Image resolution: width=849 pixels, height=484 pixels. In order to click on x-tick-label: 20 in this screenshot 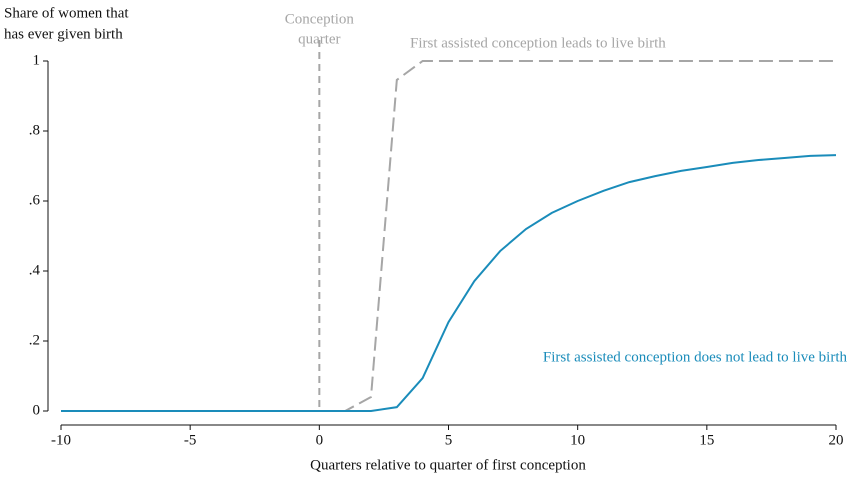, I will do `click(836, 440)`.